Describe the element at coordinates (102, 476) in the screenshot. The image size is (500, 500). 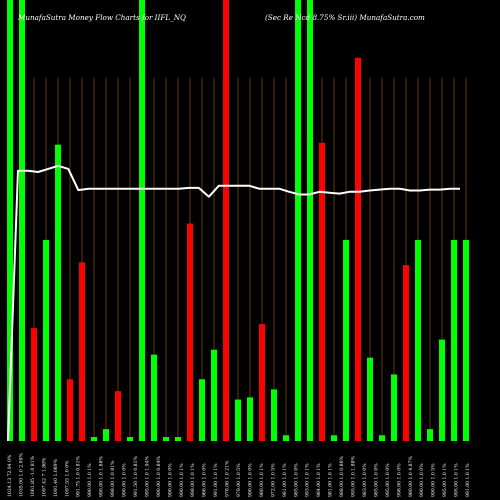
I see `x-tick-label: 990.00 1.0 1.88%` at that location.